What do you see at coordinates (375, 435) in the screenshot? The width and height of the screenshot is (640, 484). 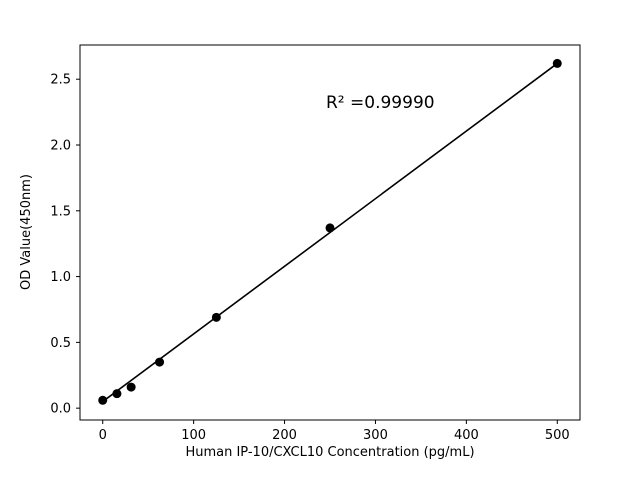 I see `x-tick-label: 300` at bounding box center [375, 435].